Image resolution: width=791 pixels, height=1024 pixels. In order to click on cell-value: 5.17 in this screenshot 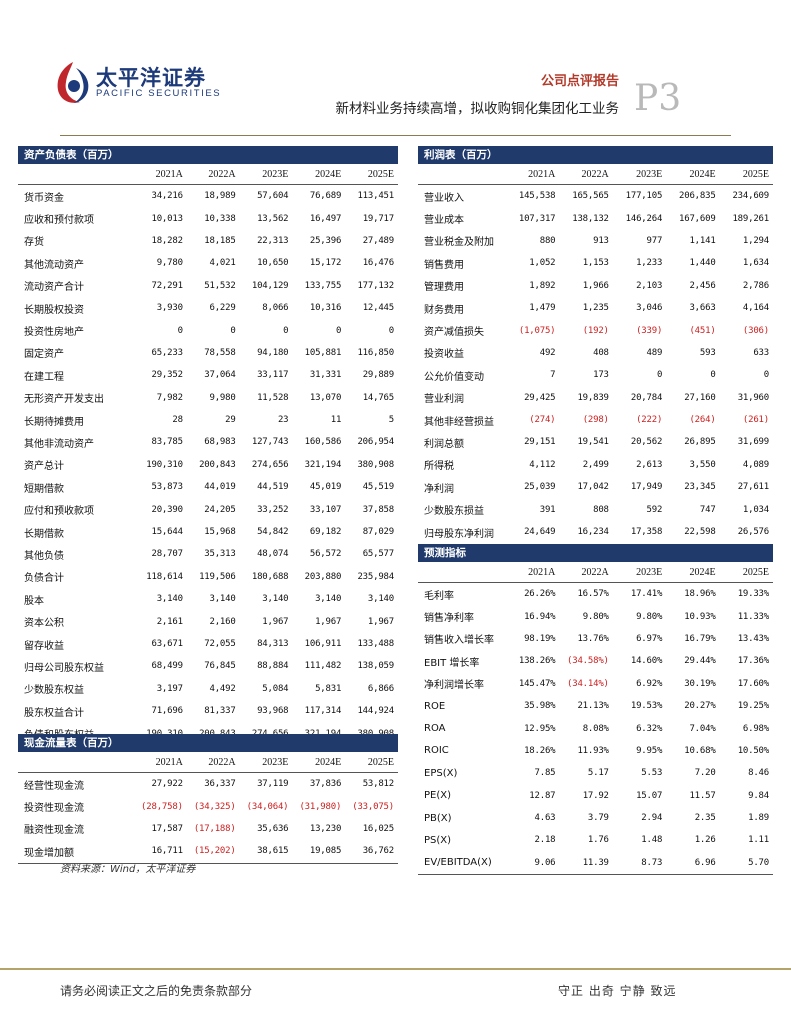, I will do `click(598, 773)`.